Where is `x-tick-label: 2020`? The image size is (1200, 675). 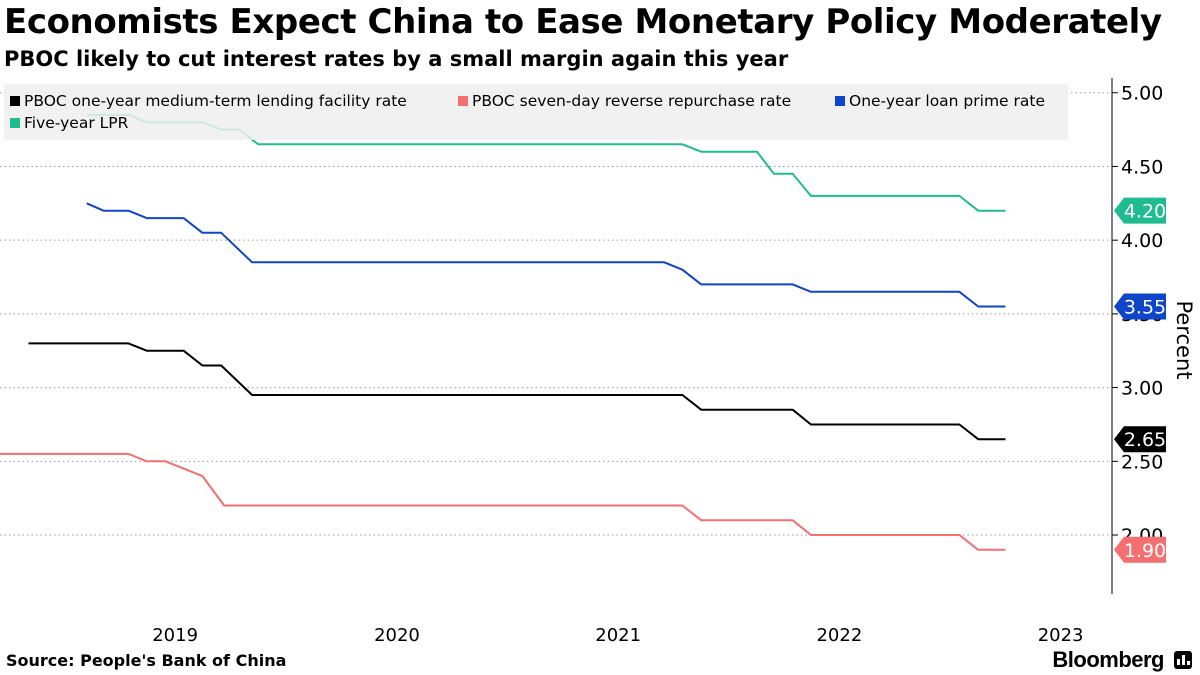 x-tick-label: 2020 is located at coordinates (397, 635).